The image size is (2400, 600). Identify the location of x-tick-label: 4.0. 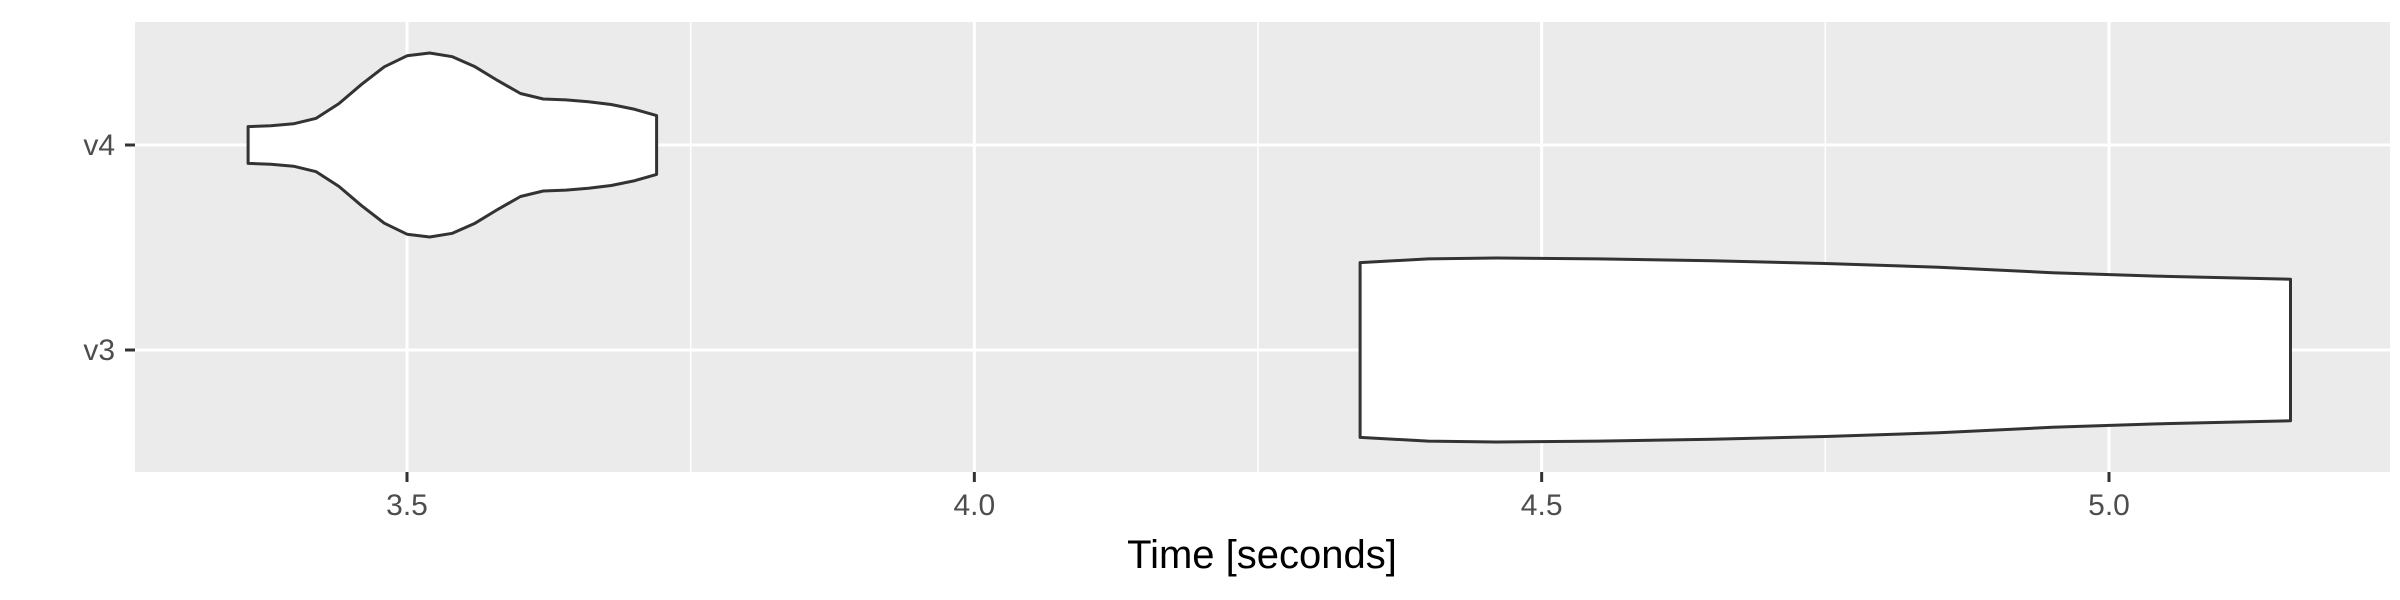
(974, 505).